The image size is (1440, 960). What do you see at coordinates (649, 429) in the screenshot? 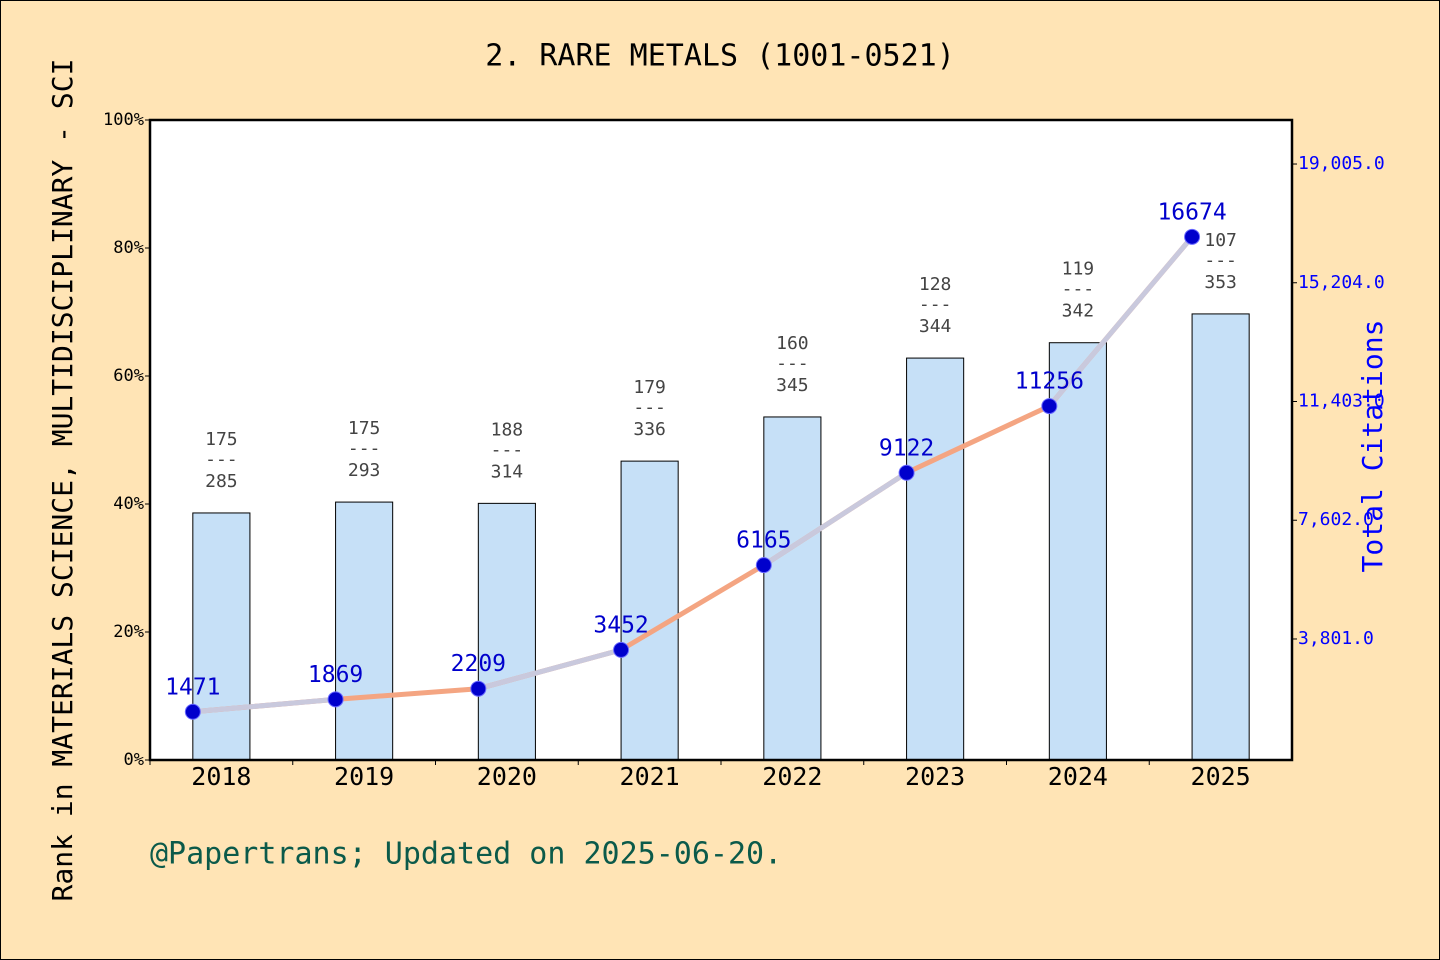
I see `total-label: 336` at bounding box center [649, 429].